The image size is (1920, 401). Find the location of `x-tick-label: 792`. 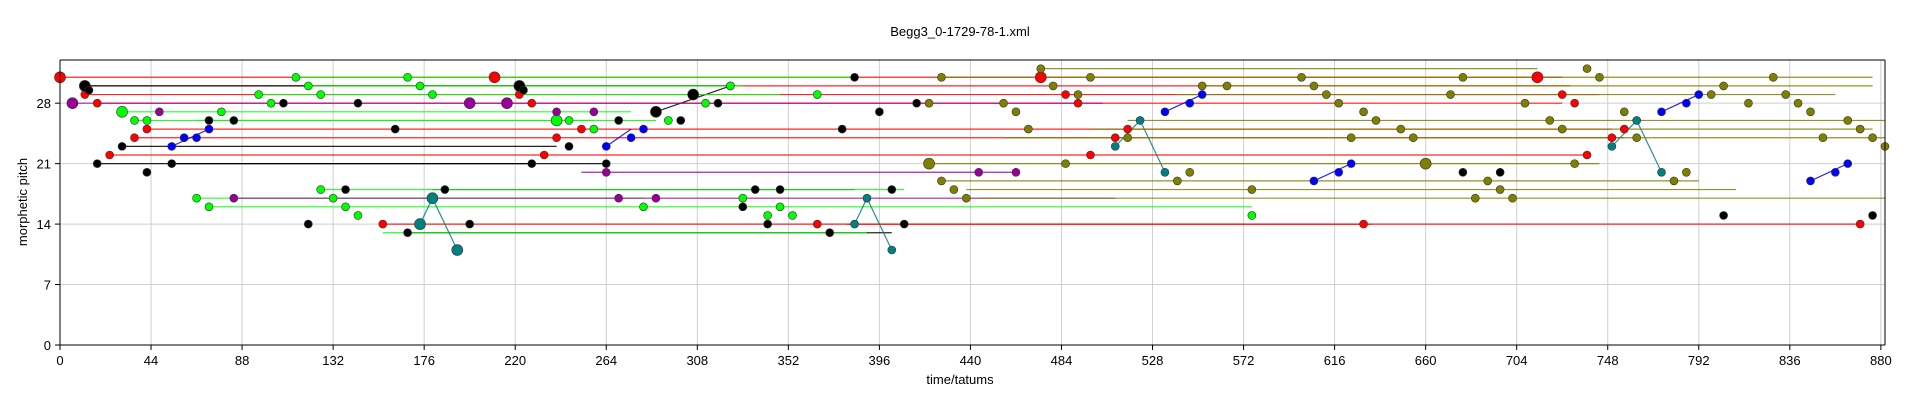

x-tick-label: 792 is located at coordinates (1699, 360).